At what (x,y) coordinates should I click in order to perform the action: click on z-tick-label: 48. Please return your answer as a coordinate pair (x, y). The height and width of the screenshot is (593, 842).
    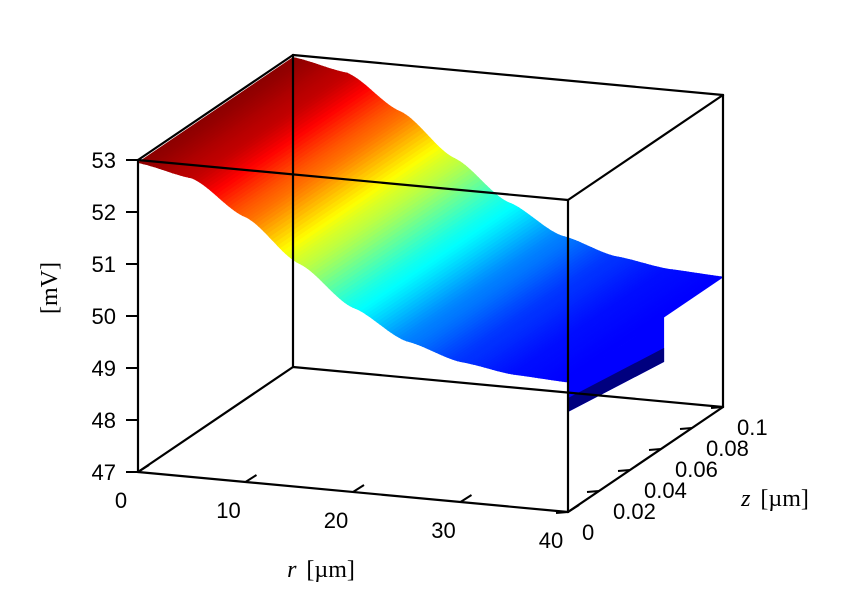
    Looking at the image, I should click on (104, 420).